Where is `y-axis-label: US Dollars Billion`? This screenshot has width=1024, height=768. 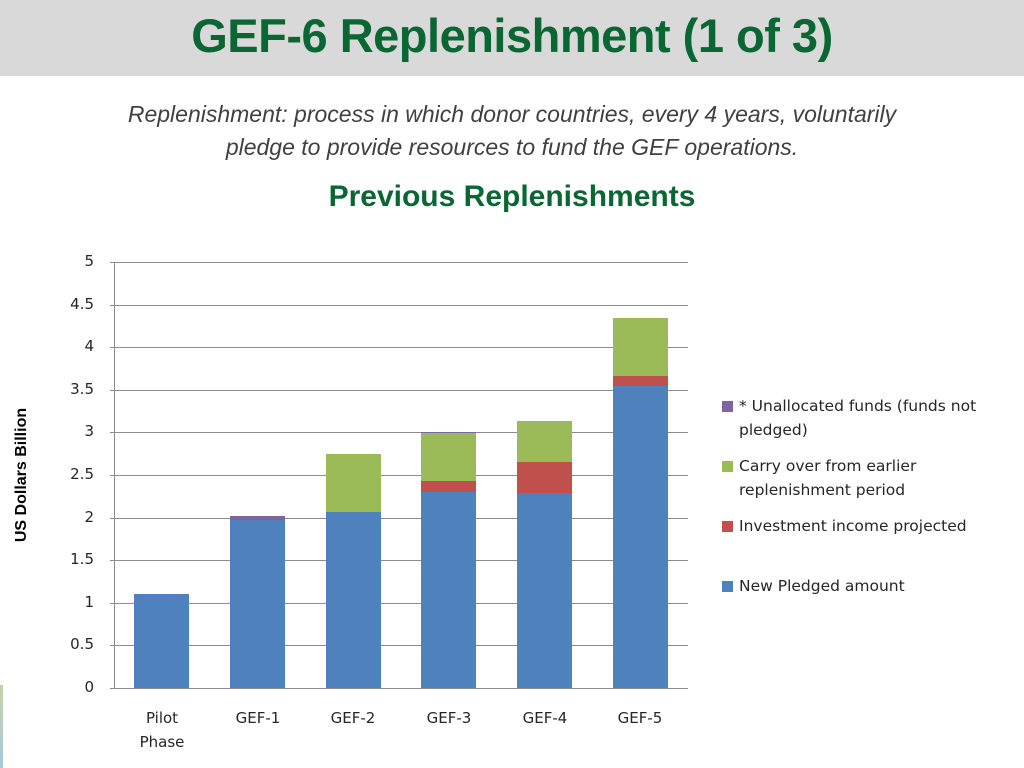 y-axis-label: US Dollars Billion is located at coordinates (21, 475).